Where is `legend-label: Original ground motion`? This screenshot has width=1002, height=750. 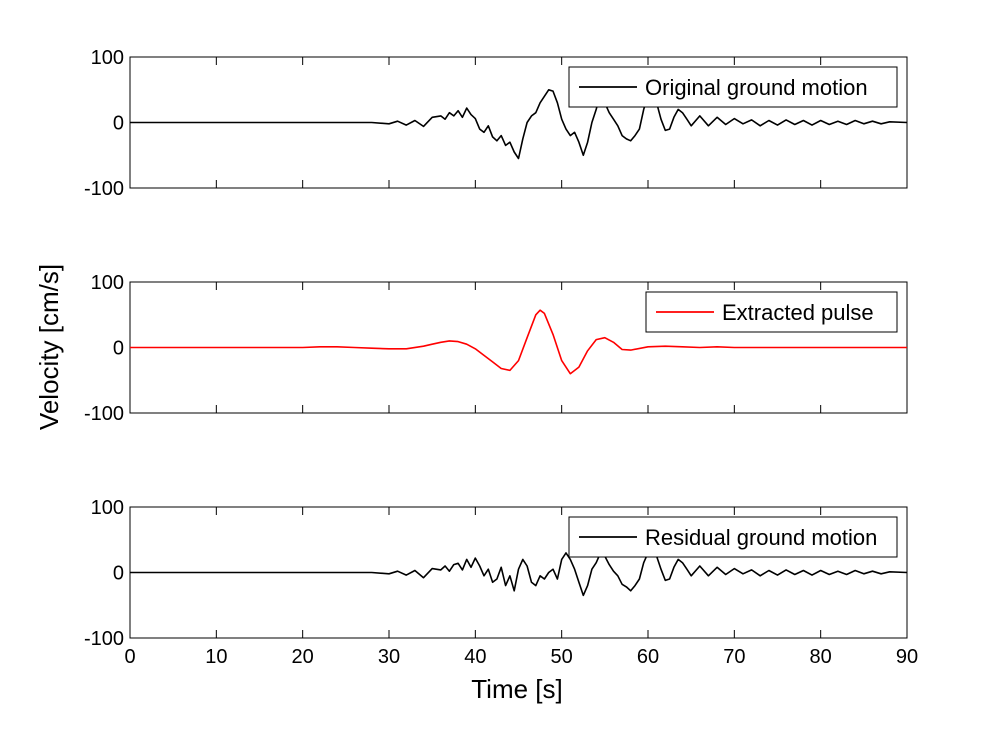 legend-label: Original ground motion is located at coordinates (756, 87).